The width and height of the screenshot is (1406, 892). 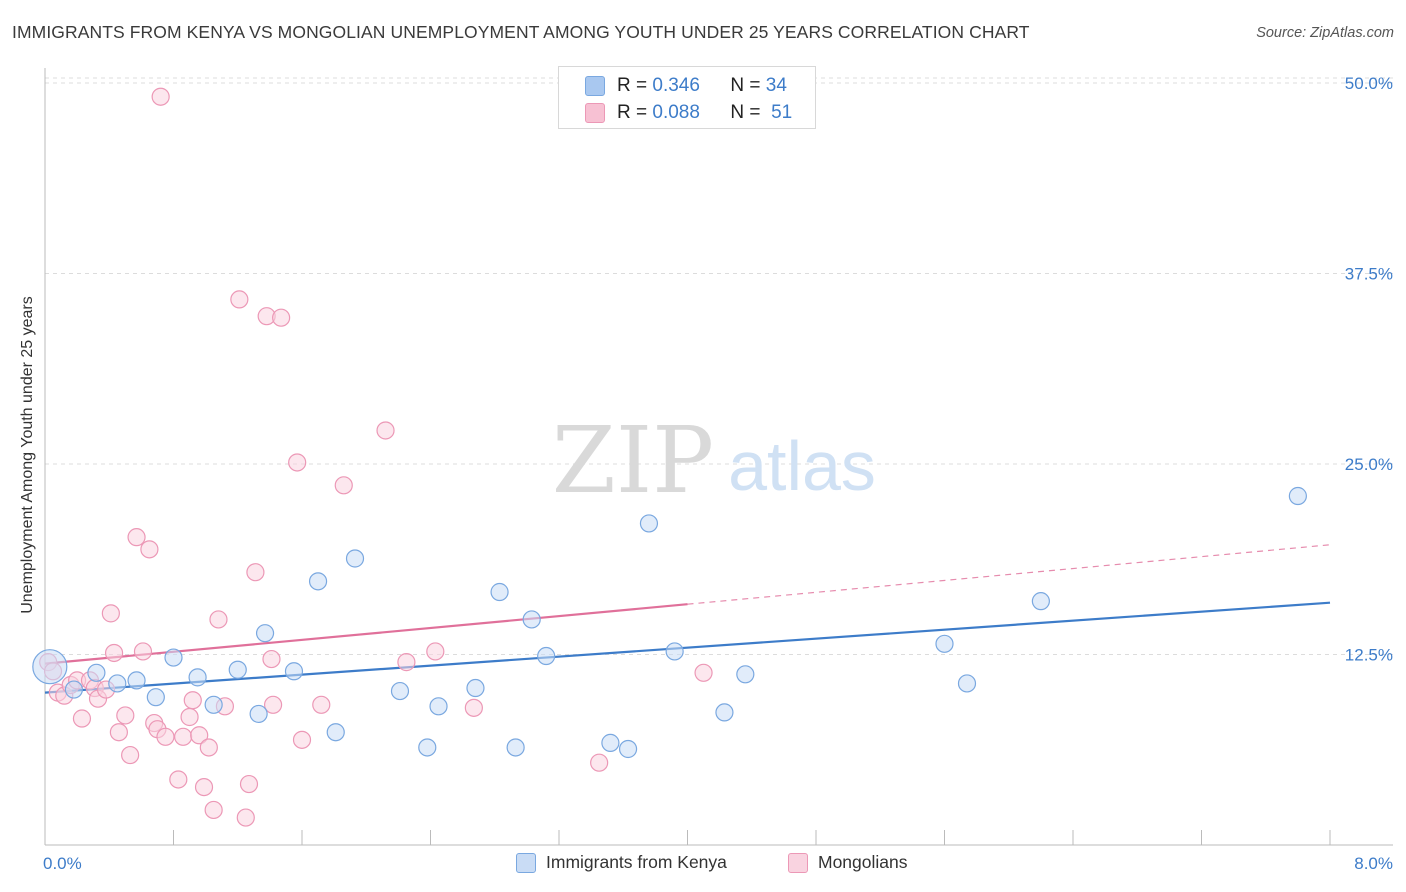 I want to click on trend-line-kenya, so click(x=687, y=647).